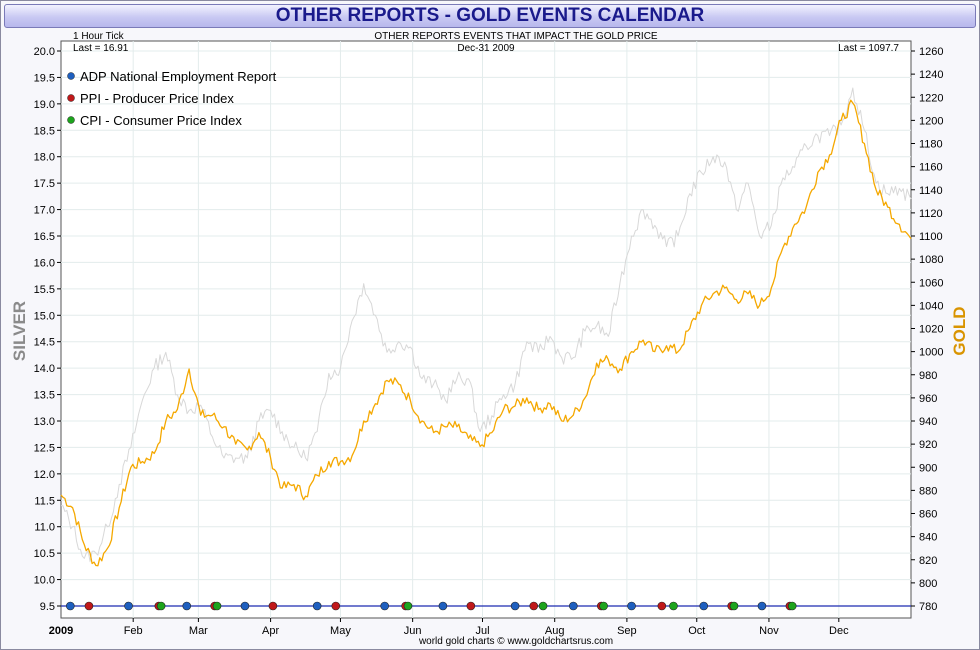 This screenshot has height=650, width=980. Describe the element at coordinates (931, 191) in the screenshot. I see `right-tick-label: 1140` at that location.